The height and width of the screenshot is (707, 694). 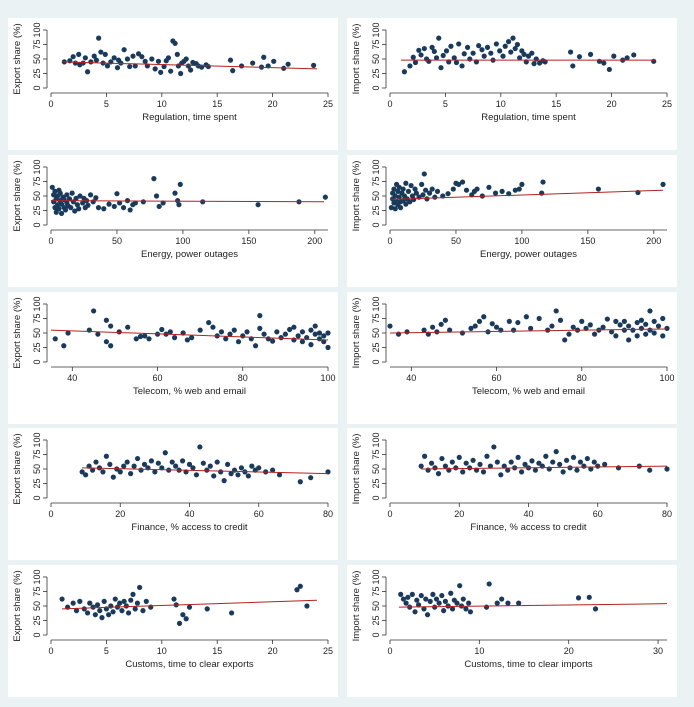 What do you see at coordinates (50, 514) in the screenshot?
I see `x-tick-label: 0` at bounding box center [50, 514].